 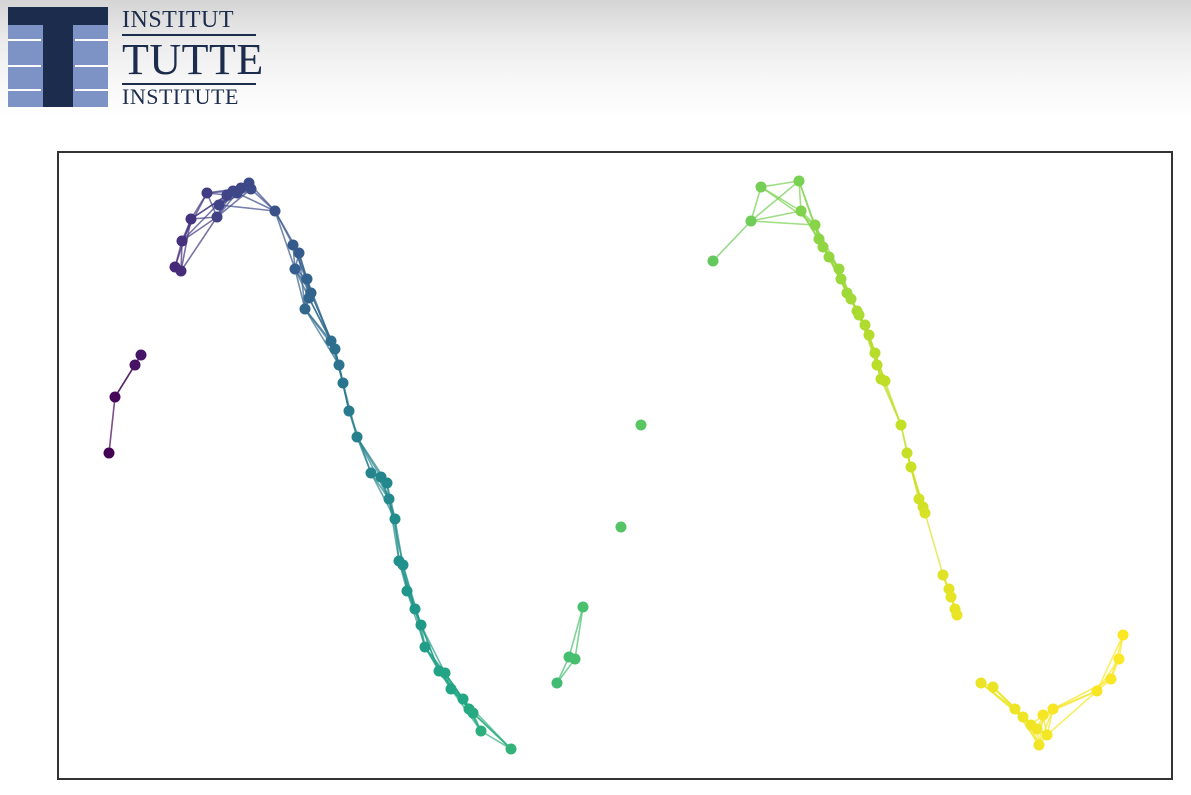 I want to click on tutte-institute-logo: INSTITUT TUTTE INSTITUTE, so click(x=135, y=59).